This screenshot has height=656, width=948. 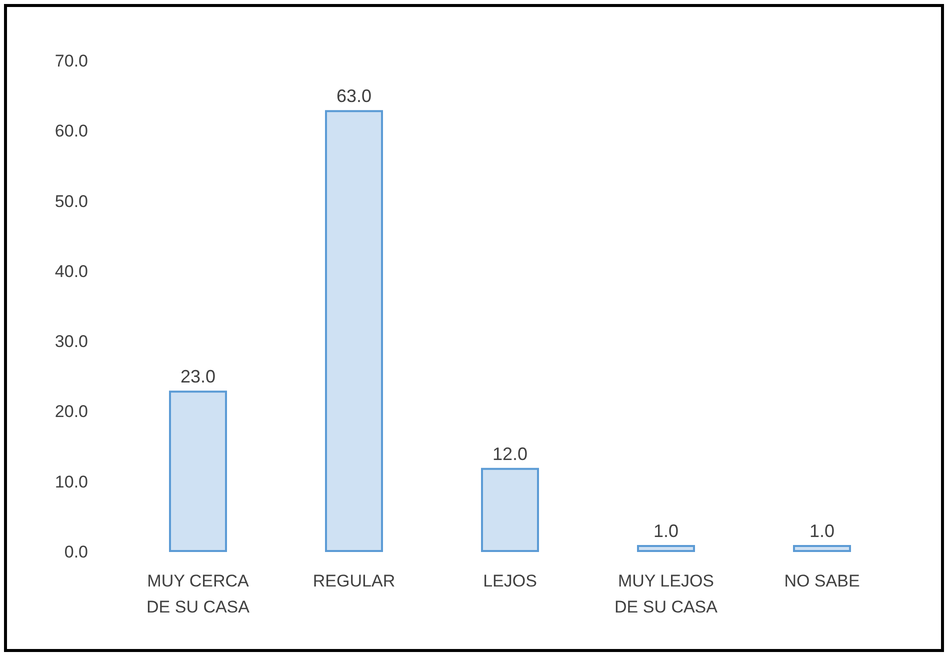 What do you see at coordinates (71, 412) in the screenshot?
I see `y-tick-label: 20.0` at bounding box center [71, 412].